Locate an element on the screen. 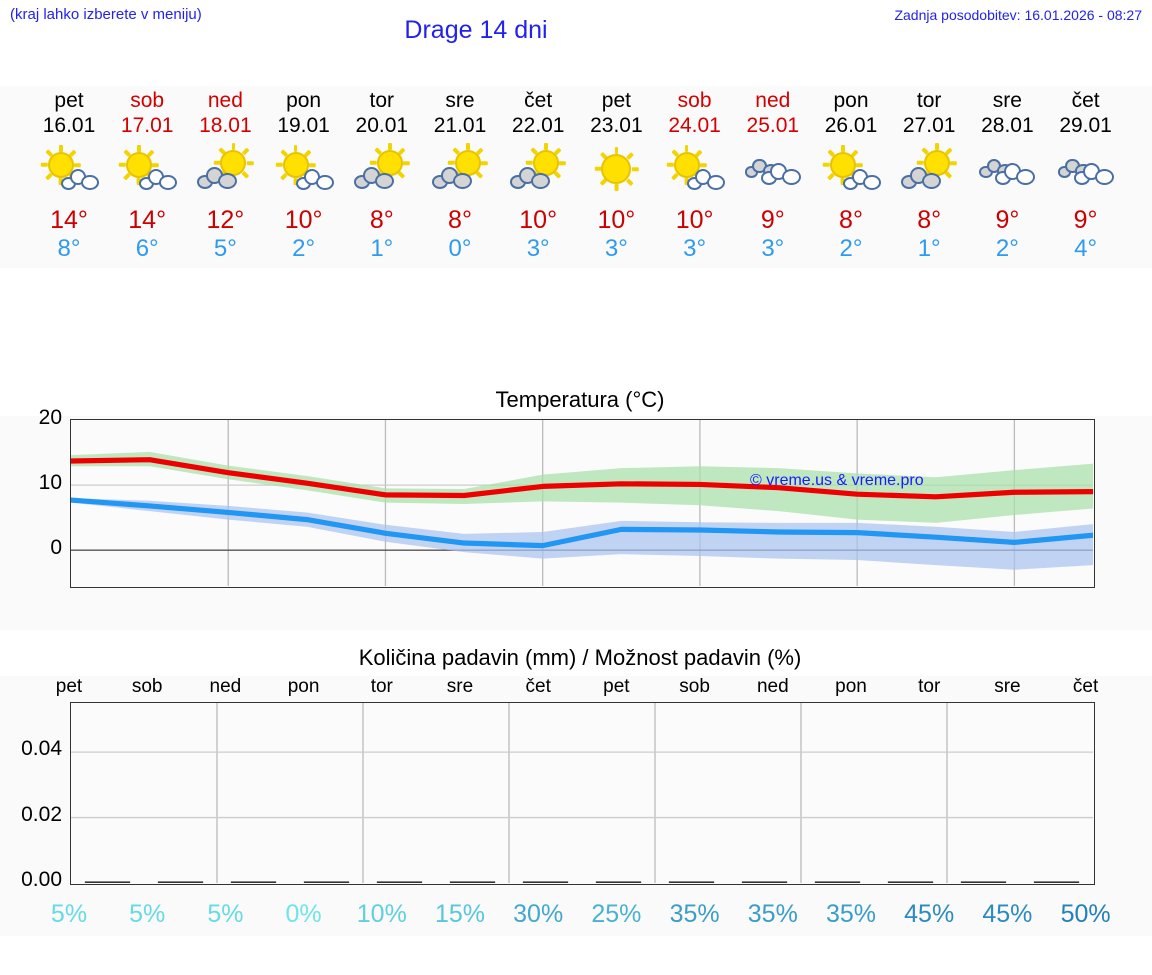 The image size is (1152, 975). day-column: pet 16.01 14° 8° is located at coordinates (69, 174).